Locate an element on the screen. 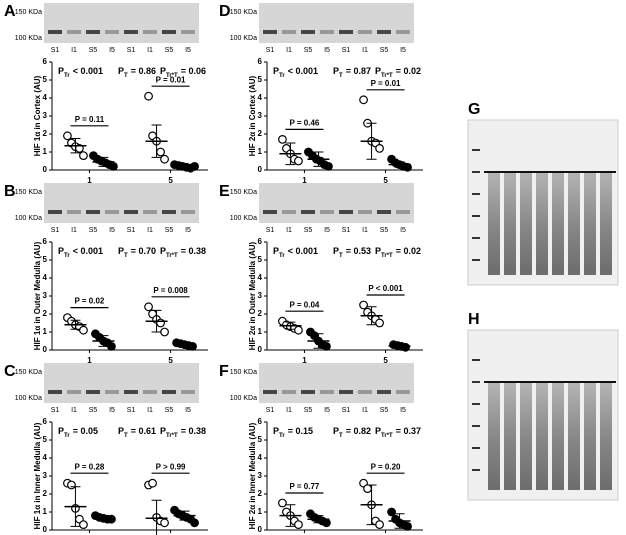 The width and height of the screenshot is (626, 535). stat-text: = 0.87 is located at coordinates (358, 71).